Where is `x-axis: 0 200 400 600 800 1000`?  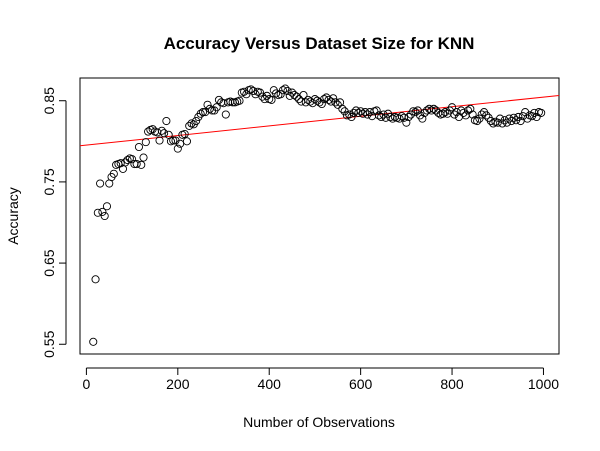
x-axis: 0 200 400 600 800 1000 is located at coordinates (321, 379).